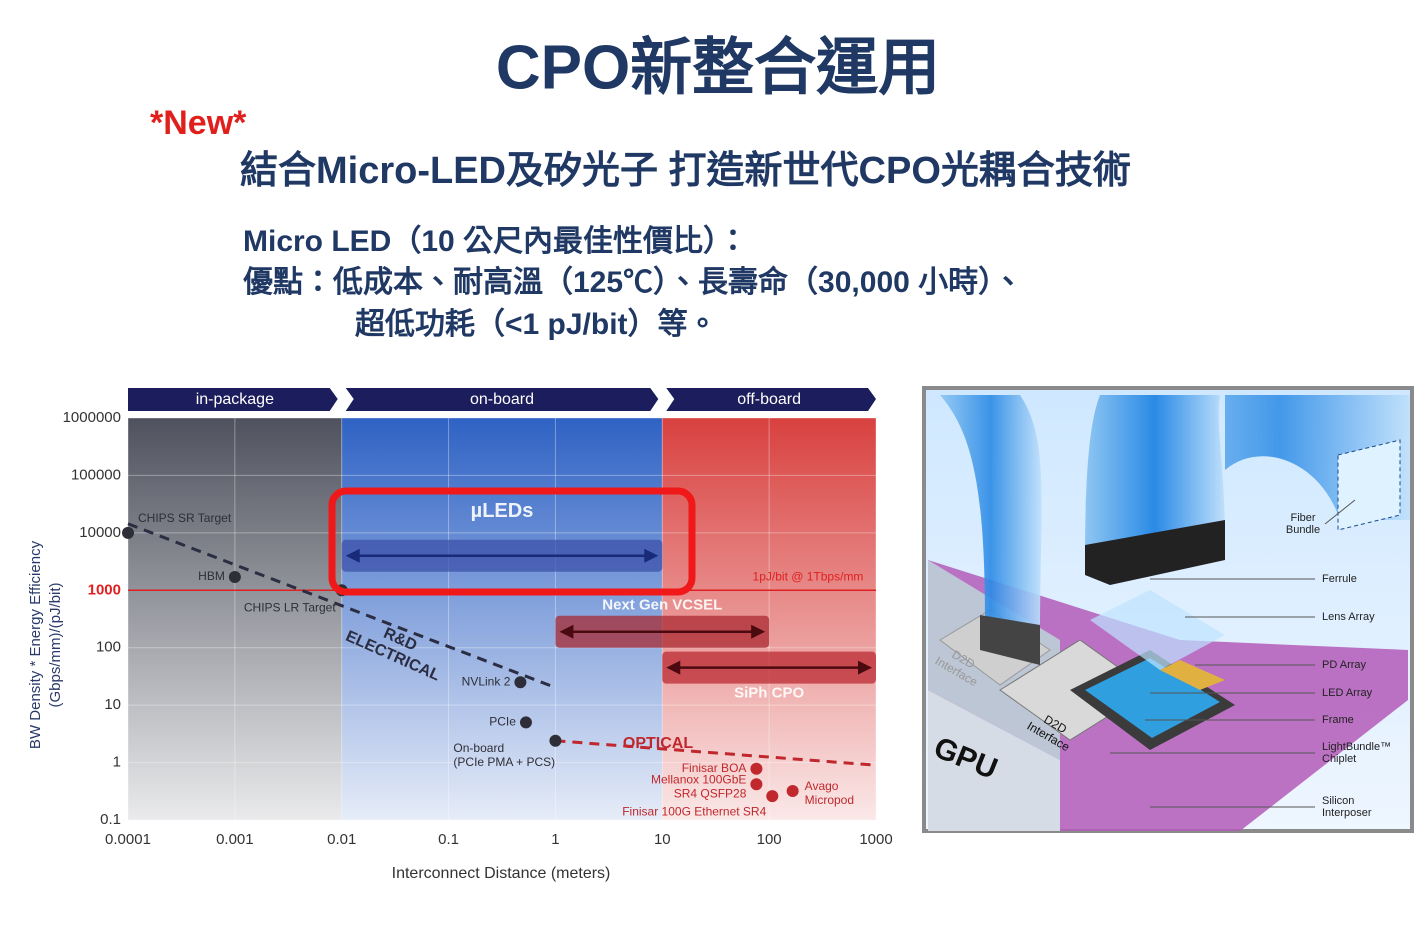 The height and width of the screenshot is (937, 1421). I want to click on x-tick-label: 10, so click(662, 839).